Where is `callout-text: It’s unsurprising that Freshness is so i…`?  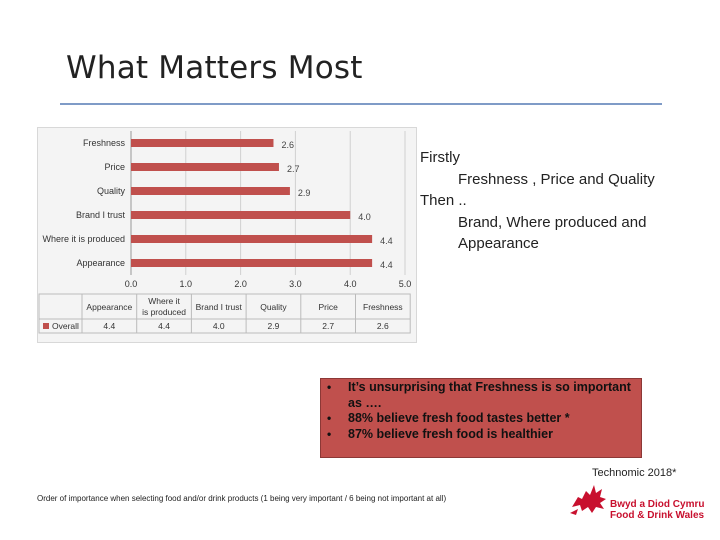 callout-text: It’s unsurprising that Freshness is so i… is located at coordinates (489, 387).